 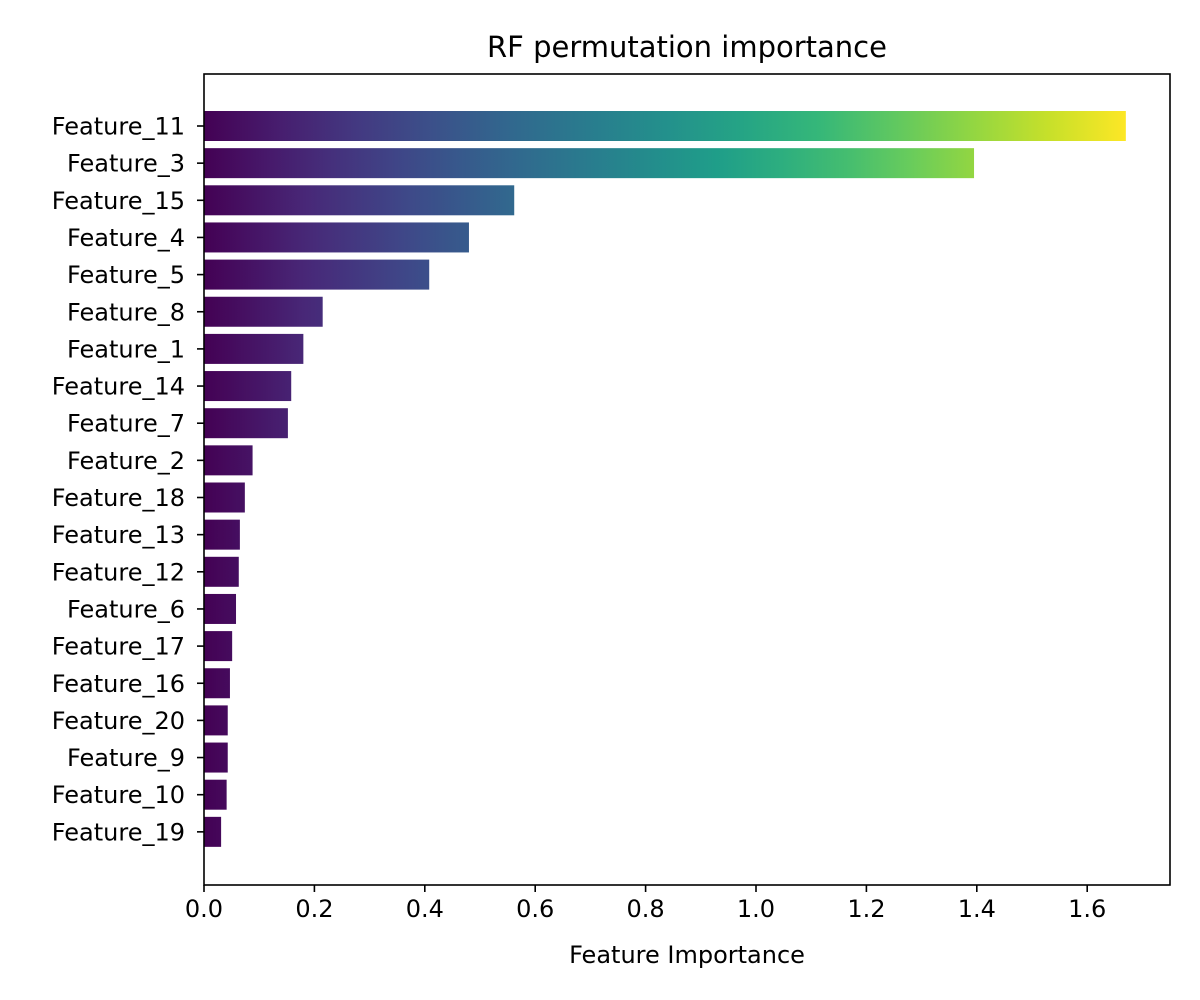 What do you see at coordinates (126, 461) in the screenshot?
I see `y-tick-label: Feature_2` at bounding box center [126, 461].